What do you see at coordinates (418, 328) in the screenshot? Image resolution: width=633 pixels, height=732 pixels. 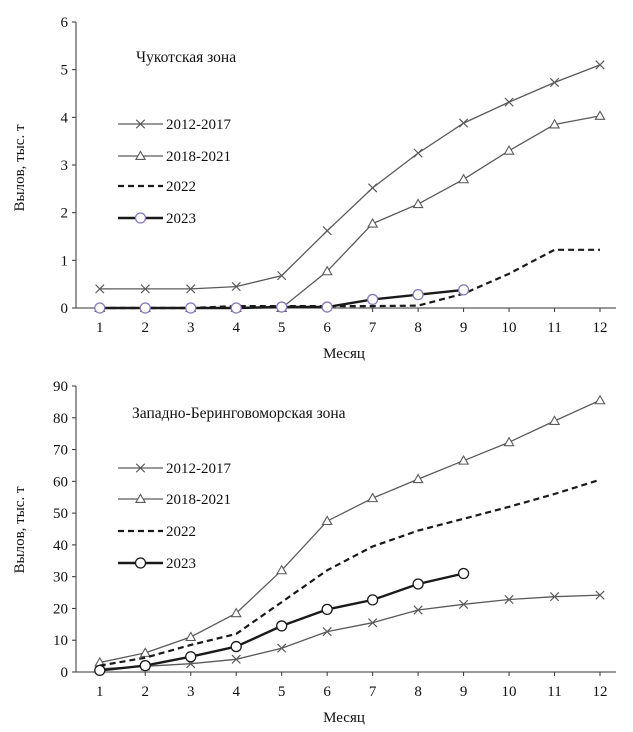 I see `x-tick-label: 8` at bounding box center [418, 328].